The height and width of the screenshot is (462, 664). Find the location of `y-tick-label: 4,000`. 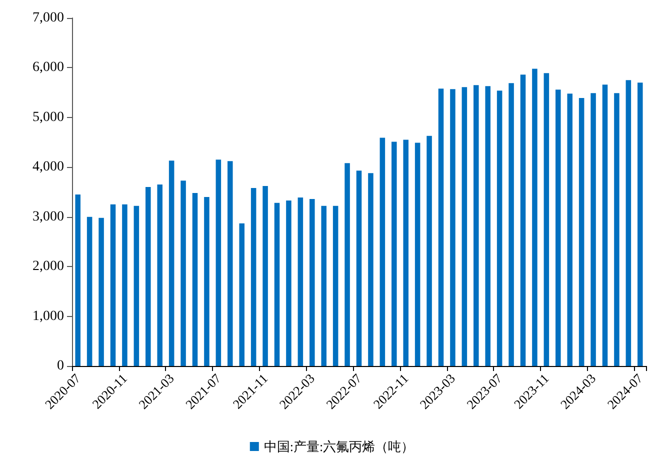

y-tick-label: 4,000 is located at coordinates (48, 167).